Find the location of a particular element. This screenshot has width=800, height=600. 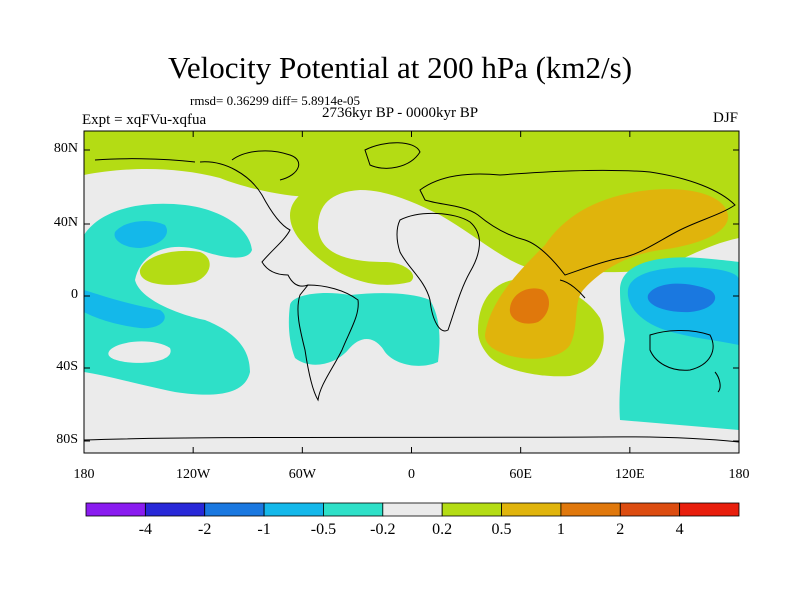

colorbar-label: 0.5 is located at coordinates (501, 529).